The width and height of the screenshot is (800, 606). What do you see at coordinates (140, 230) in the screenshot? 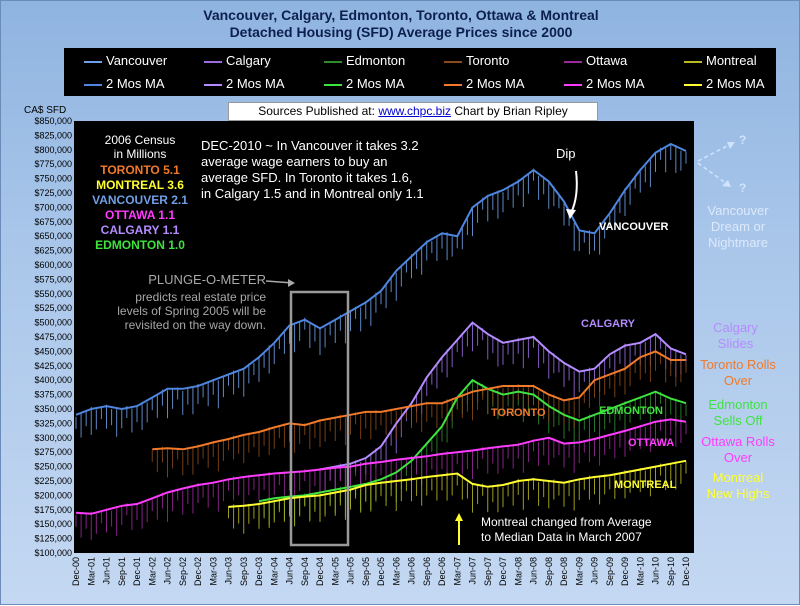
I see `census-calgary: CALGARY 1.1` at bounding box center [140, 230].